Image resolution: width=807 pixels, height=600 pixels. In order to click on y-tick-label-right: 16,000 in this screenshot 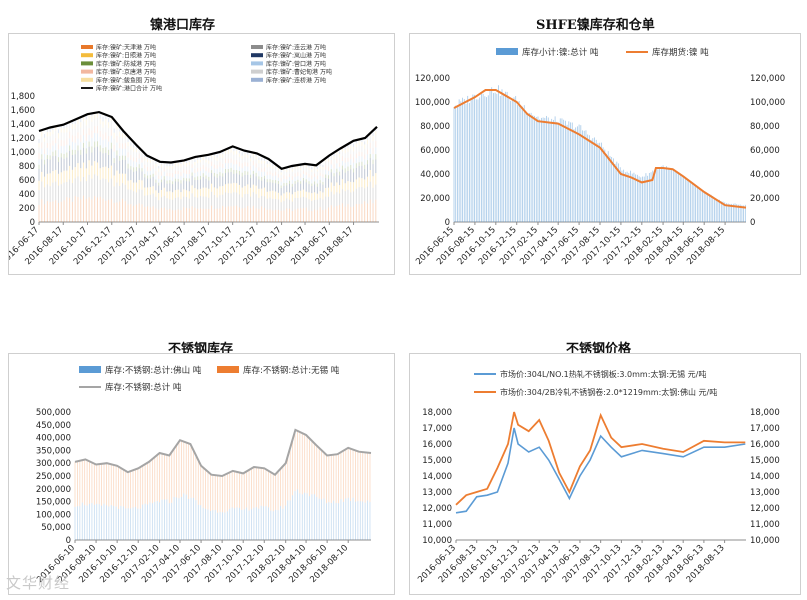, I will do `click(765, 445)`.